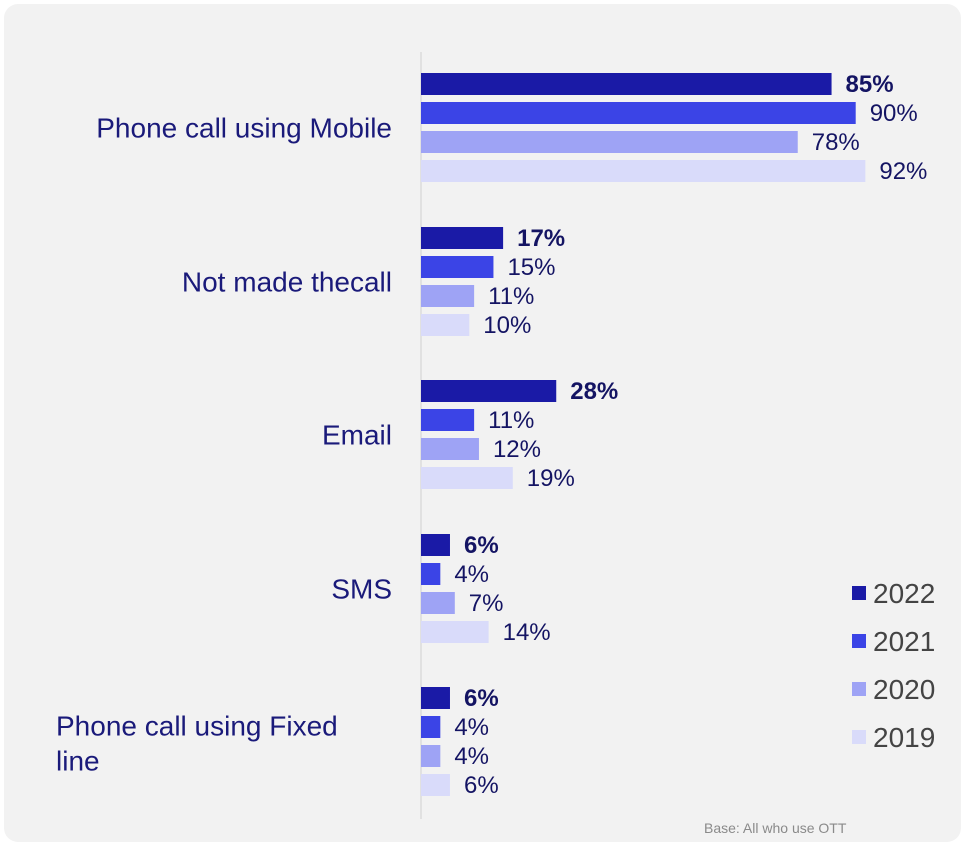 The image size is (965, 846). Describe the element at coordinates (527, 632) in the screenshot. I see `data-label: 14%` at that location.